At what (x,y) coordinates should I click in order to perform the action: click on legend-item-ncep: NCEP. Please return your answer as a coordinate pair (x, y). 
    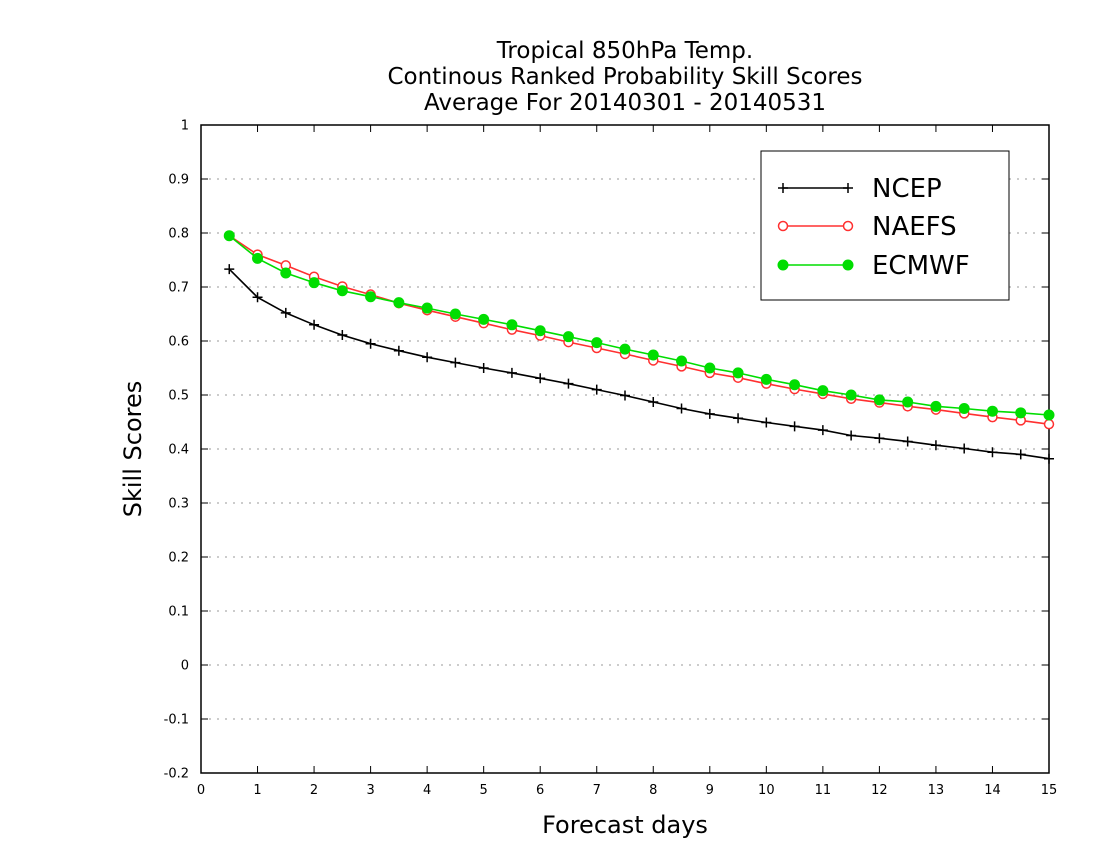
    Looking at the image, I should click on (860, 189).